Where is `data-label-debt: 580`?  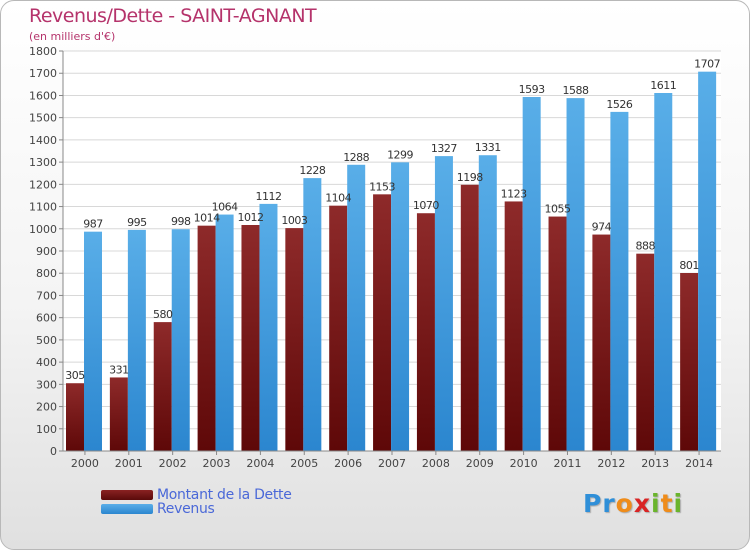
data-label-debt: 580 is located at coordinates (163, 314).